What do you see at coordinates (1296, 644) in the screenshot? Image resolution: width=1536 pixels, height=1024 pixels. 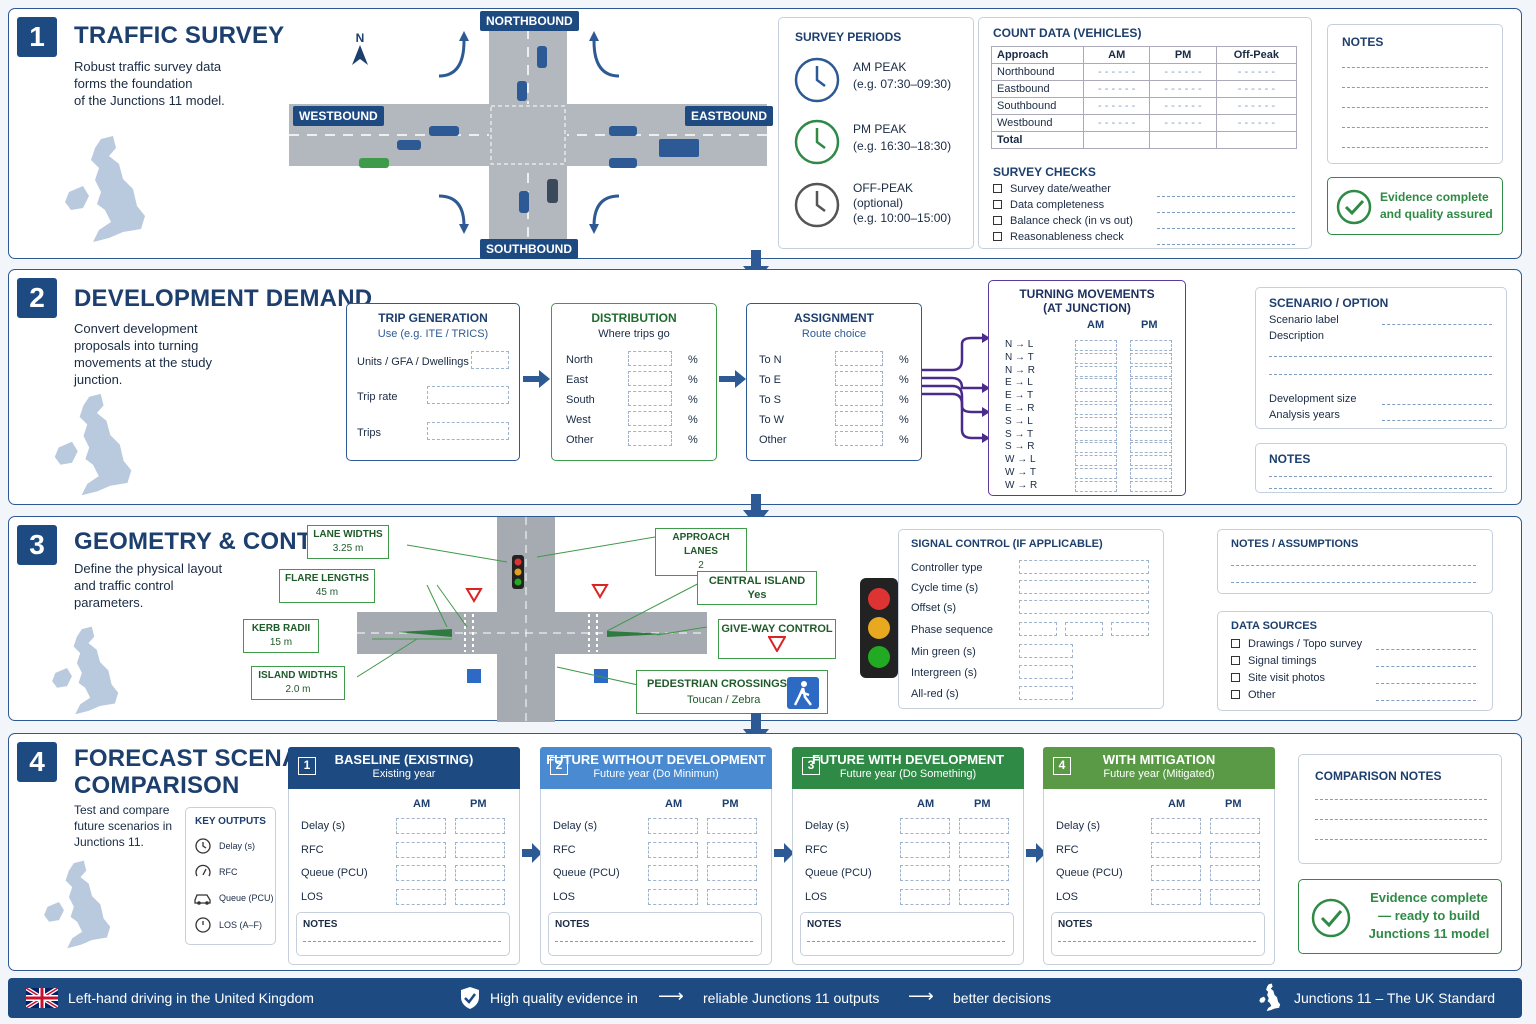 I see `source-item: Drawings / Topo survey` at bounding box center [1296, 644].